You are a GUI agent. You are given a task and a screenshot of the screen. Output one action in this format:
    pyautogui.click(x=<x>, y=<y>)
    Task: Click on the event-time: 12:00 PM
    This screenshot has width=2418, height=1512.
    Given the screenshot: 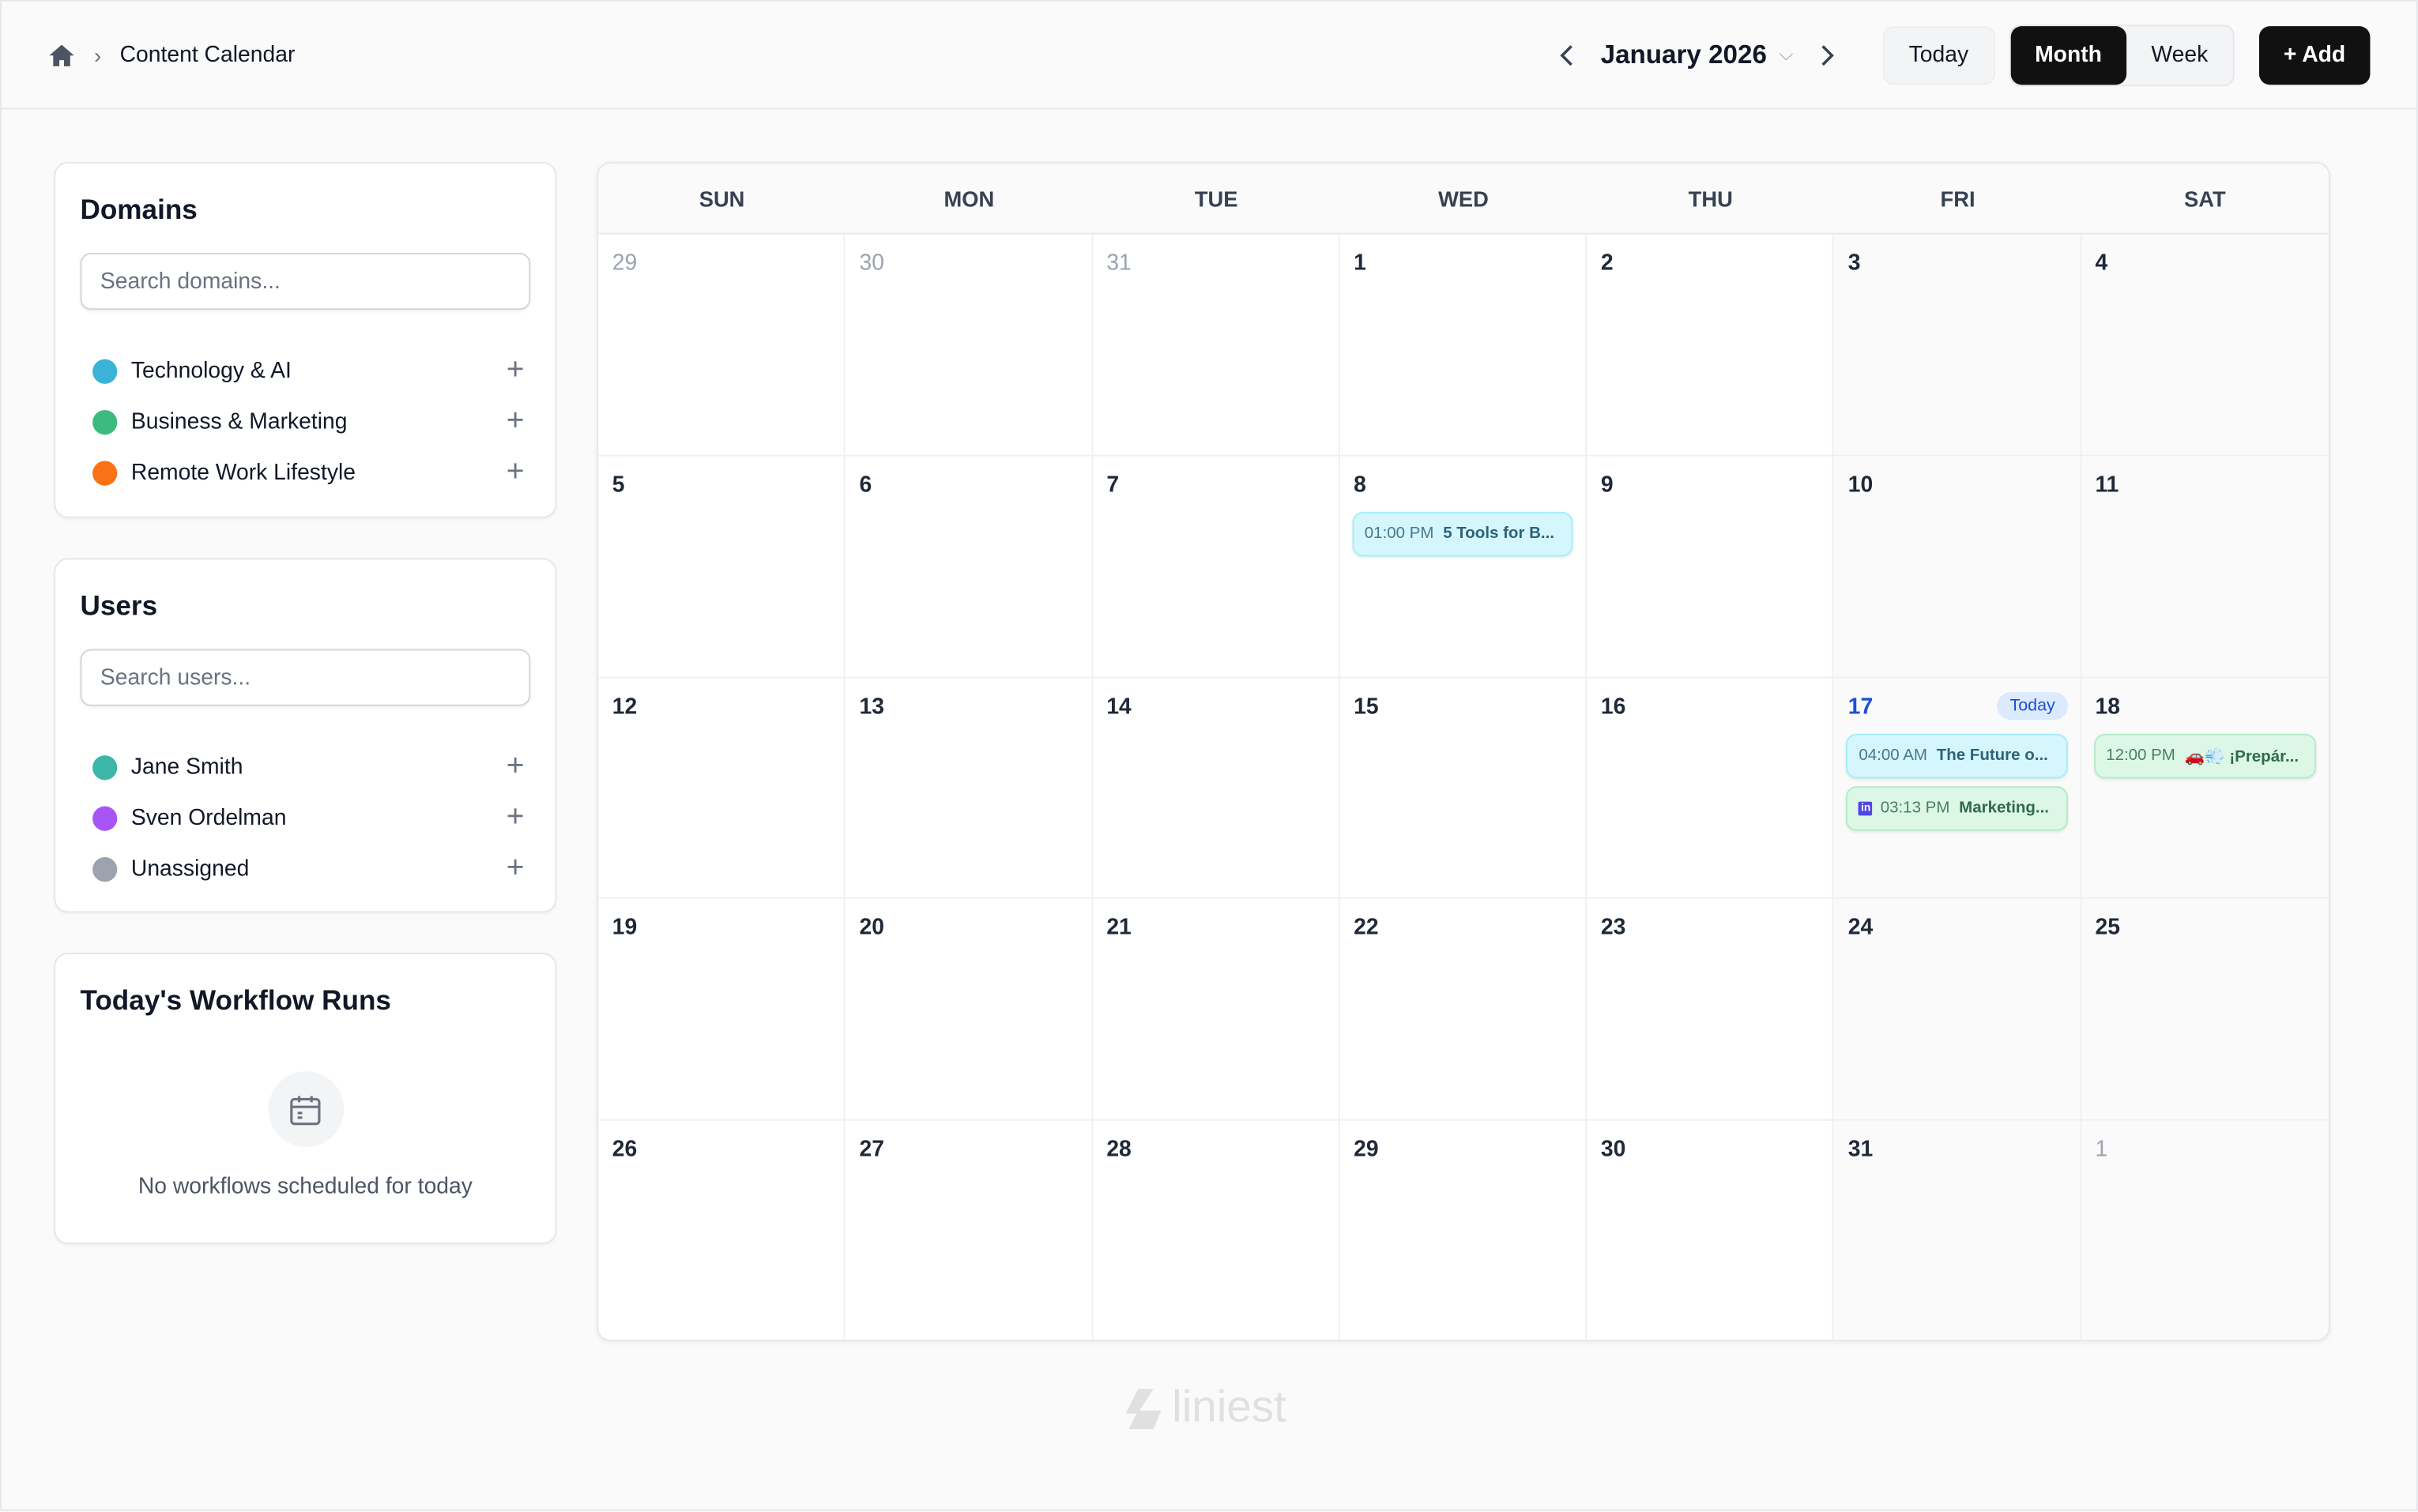 What is the action you would take?
    pyautogui.click(x=2140, y=755)
    